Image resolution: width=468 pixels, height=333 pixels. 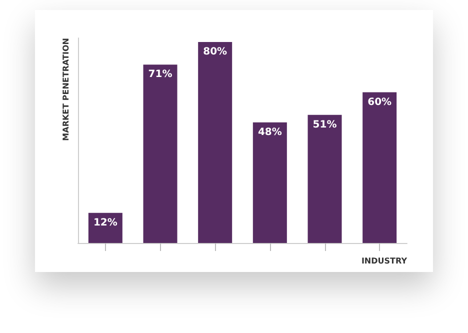 I want to click on data-label: 51%, so click(x=324, y=124).